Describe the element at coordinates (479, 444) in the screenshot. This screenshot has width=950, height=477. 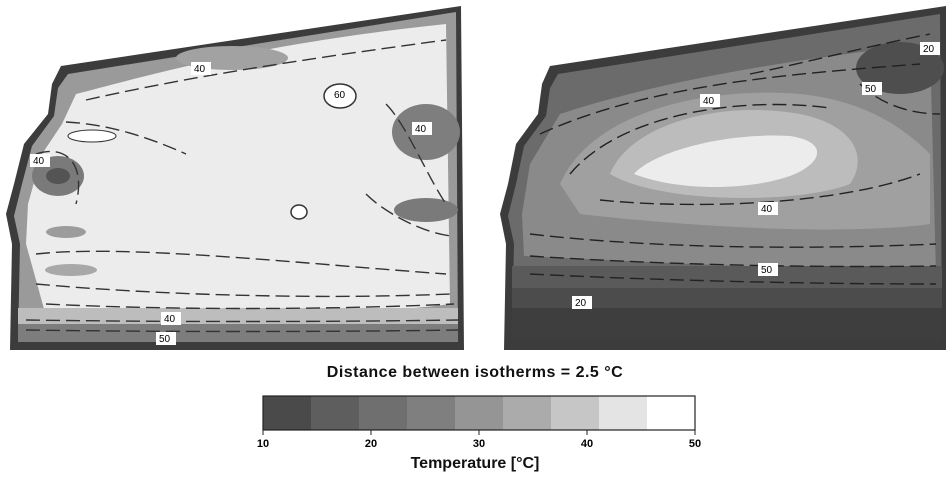
I see `colorbar-tick-label: 30` at that location.